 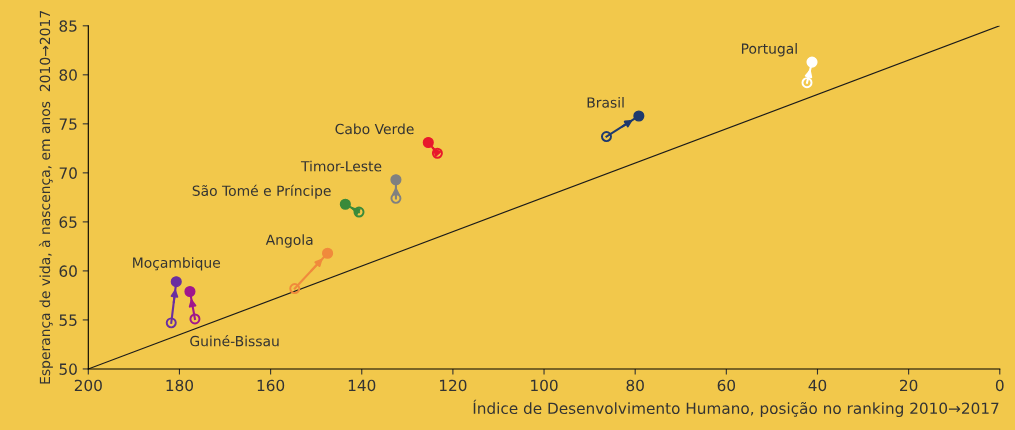 I want to click on x-tick-label: 60, so click(x=726, y=385).